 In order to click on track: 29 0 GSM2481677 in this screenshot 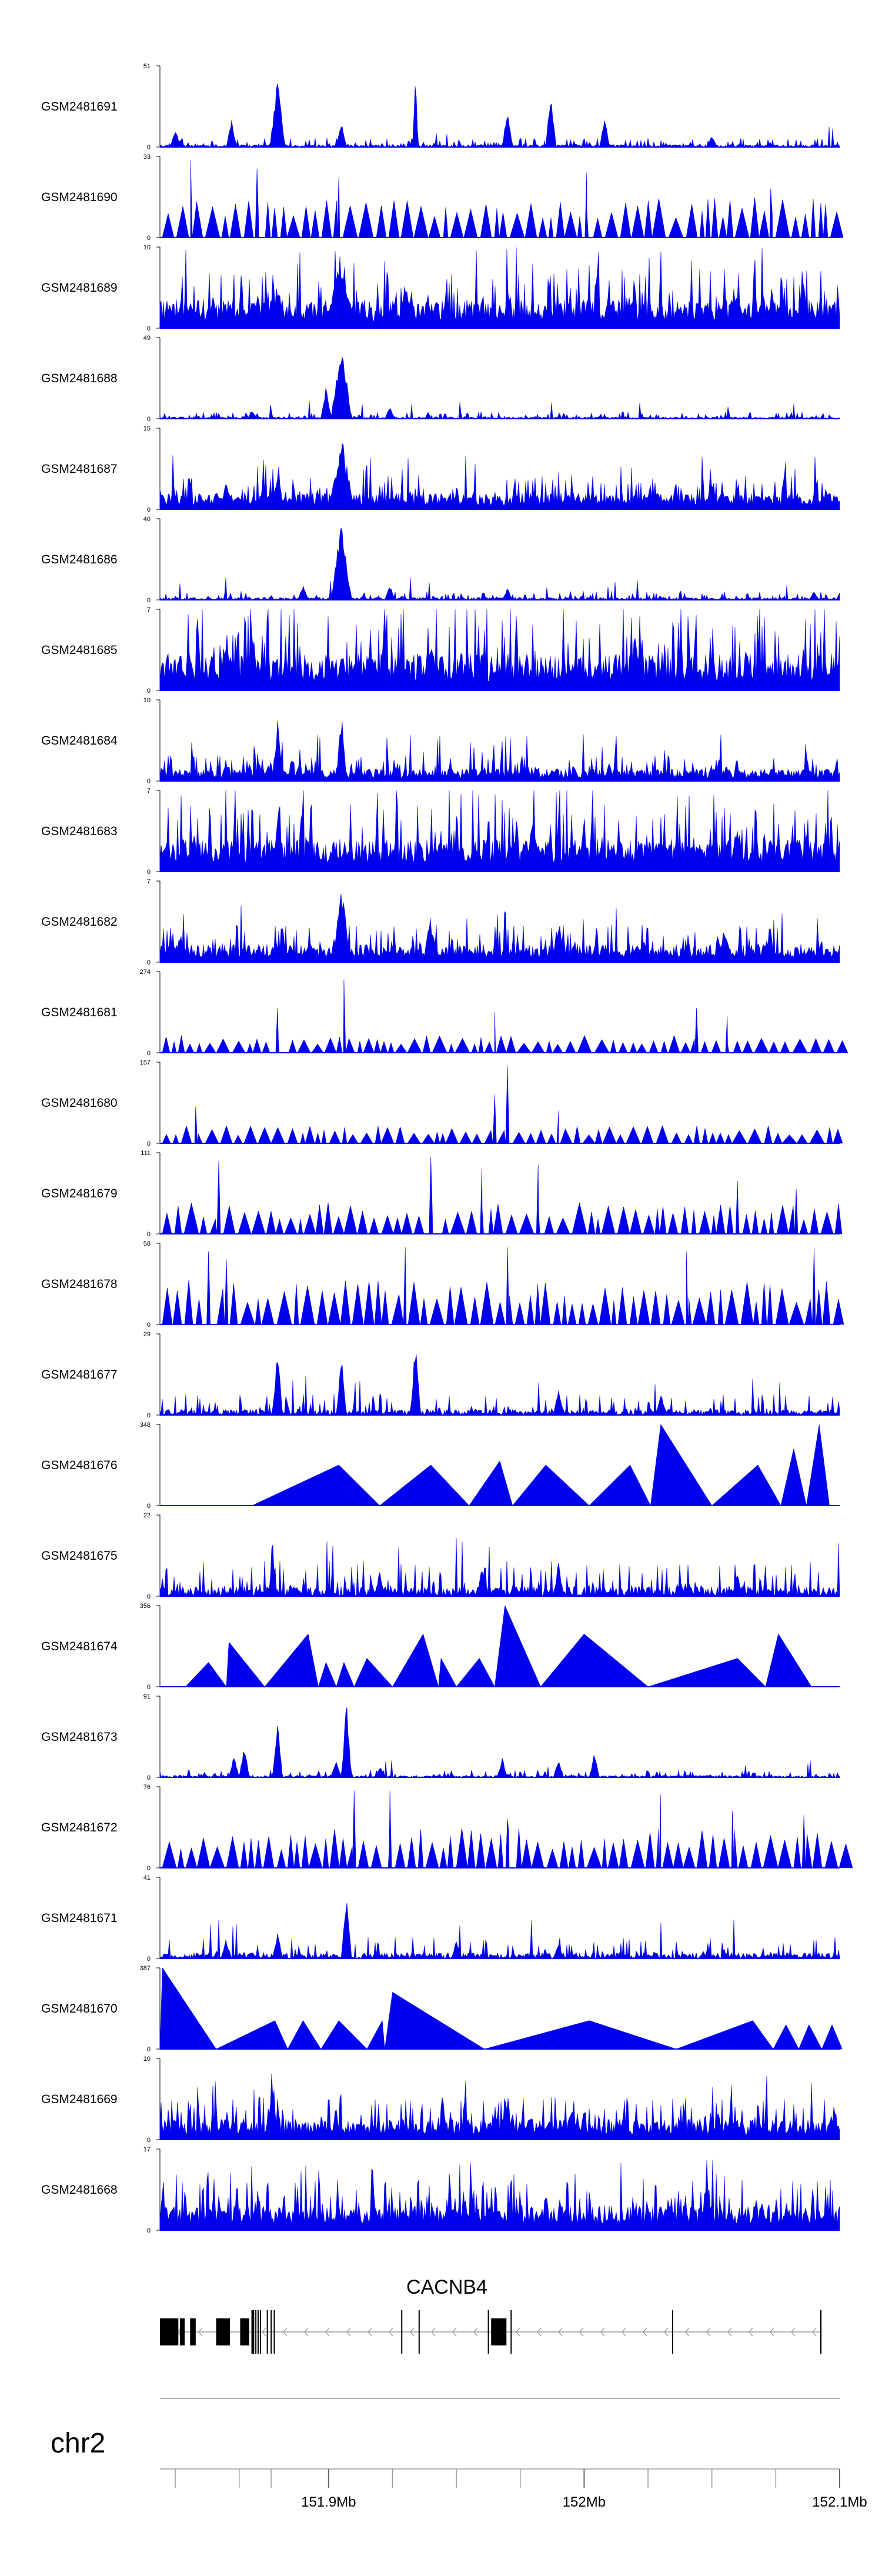, I will do `click(440, 1375)`.